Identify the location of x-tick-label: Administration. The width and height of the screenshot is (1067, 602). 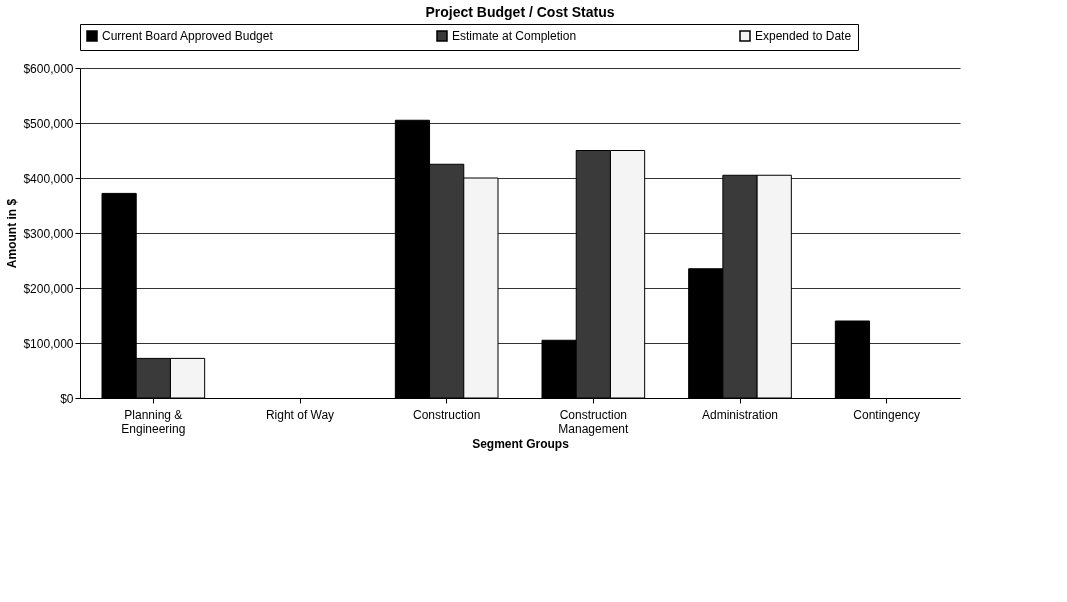
(740, 414).